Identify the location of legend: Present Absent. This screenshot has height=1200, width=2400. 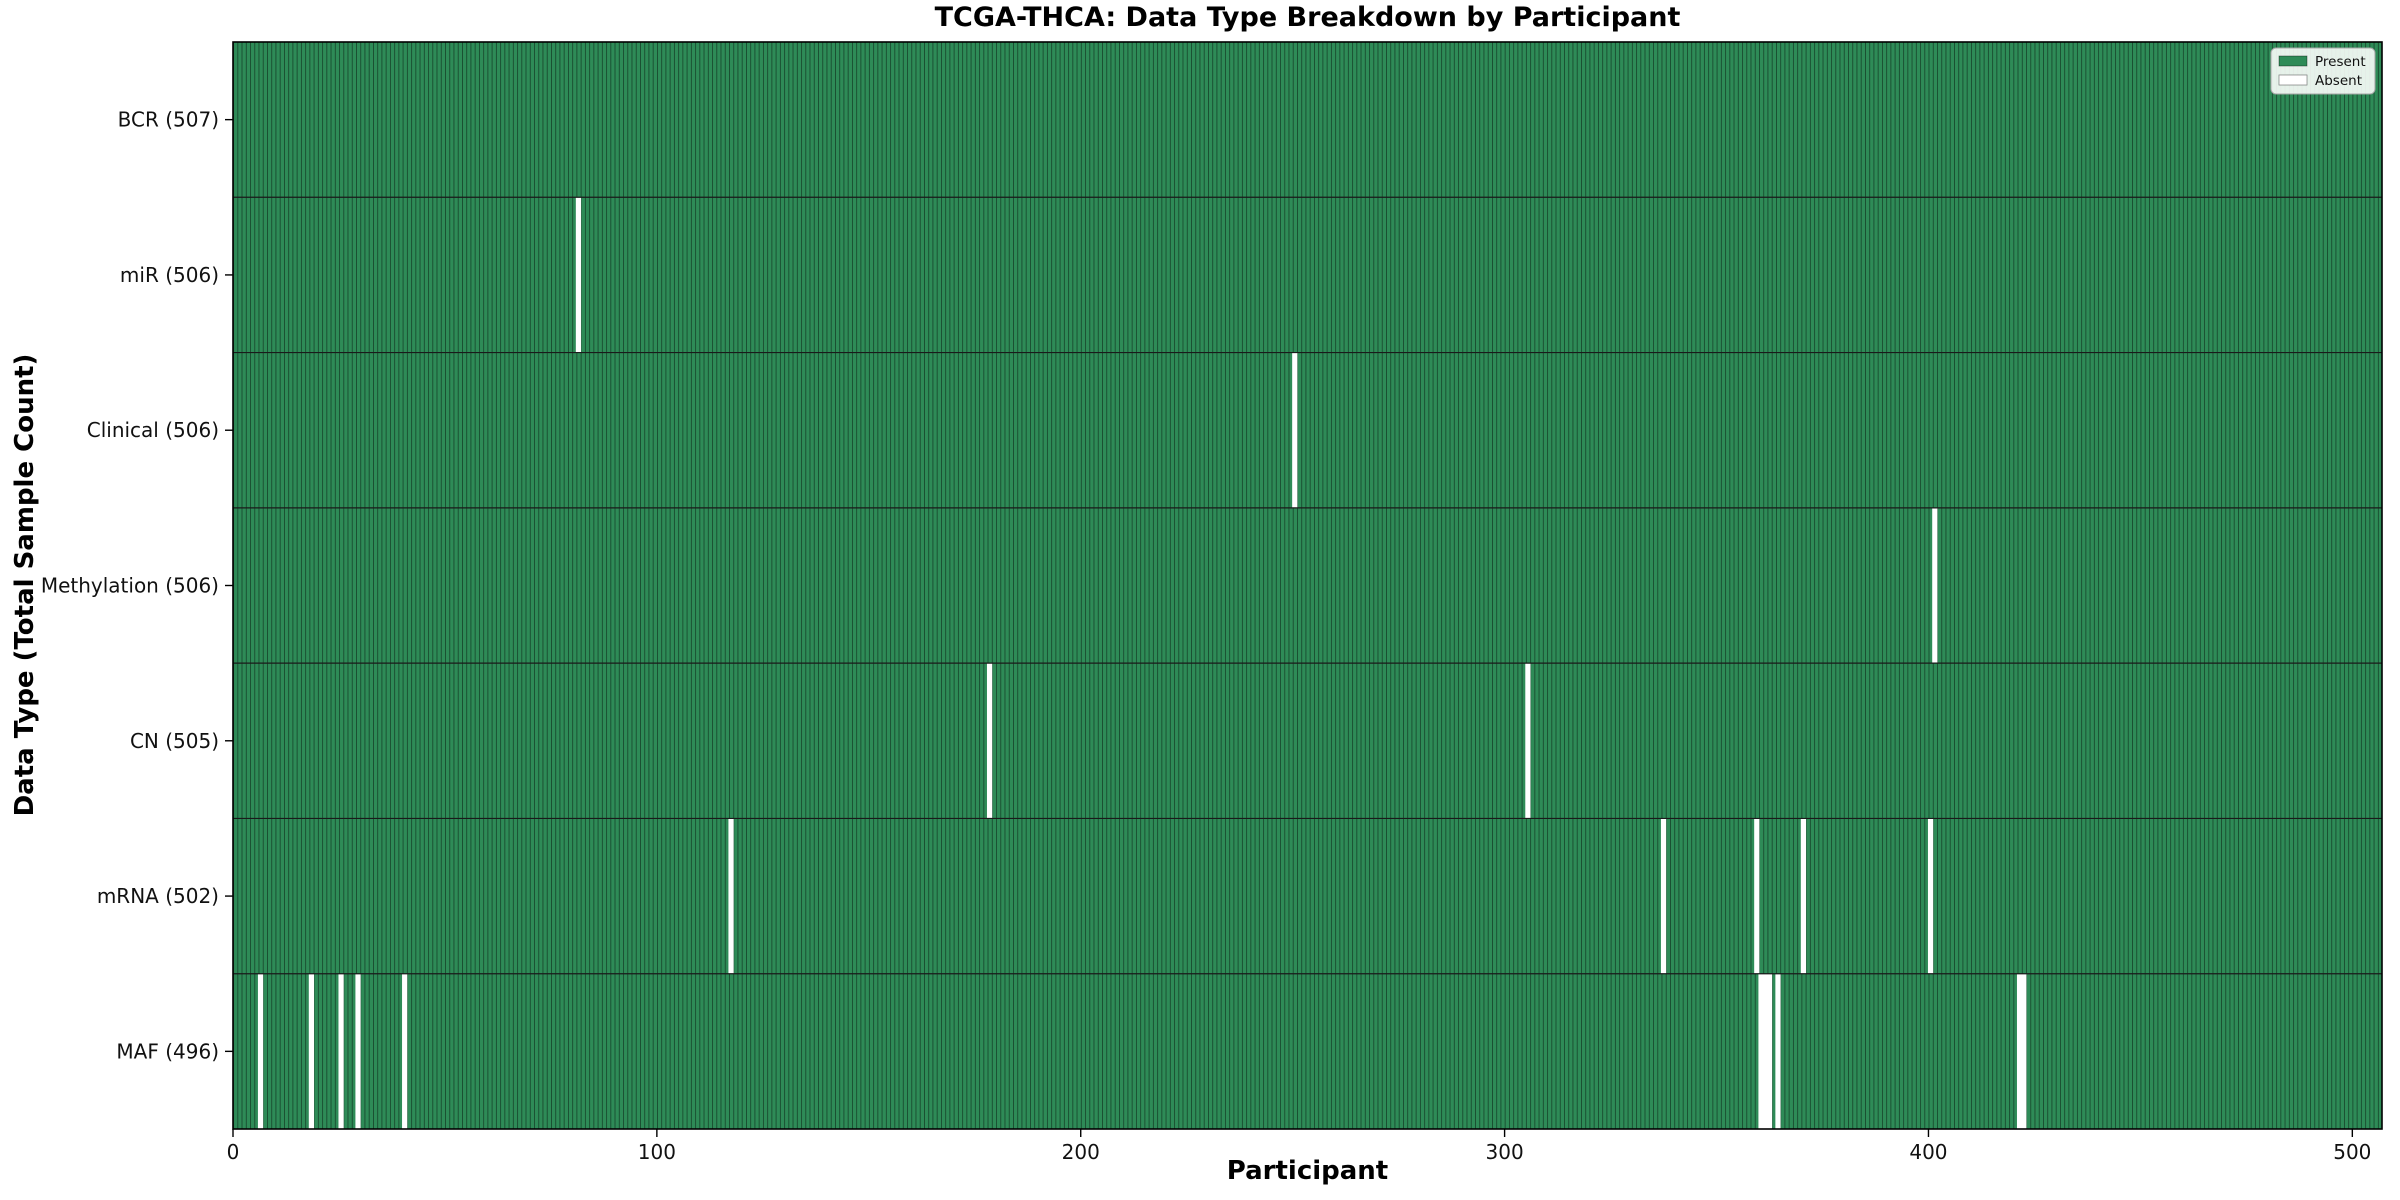
(2323, 71).